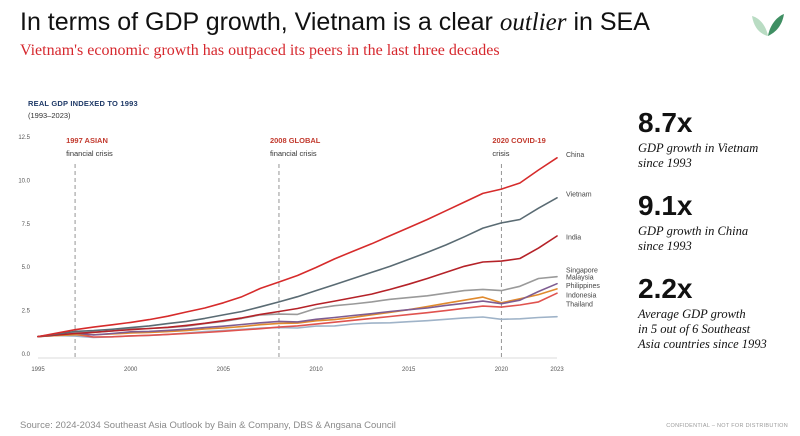  Describe the element at coordinates (693, 231) in the screenshot. I see `stat-line: GDP growth in China` at that location.